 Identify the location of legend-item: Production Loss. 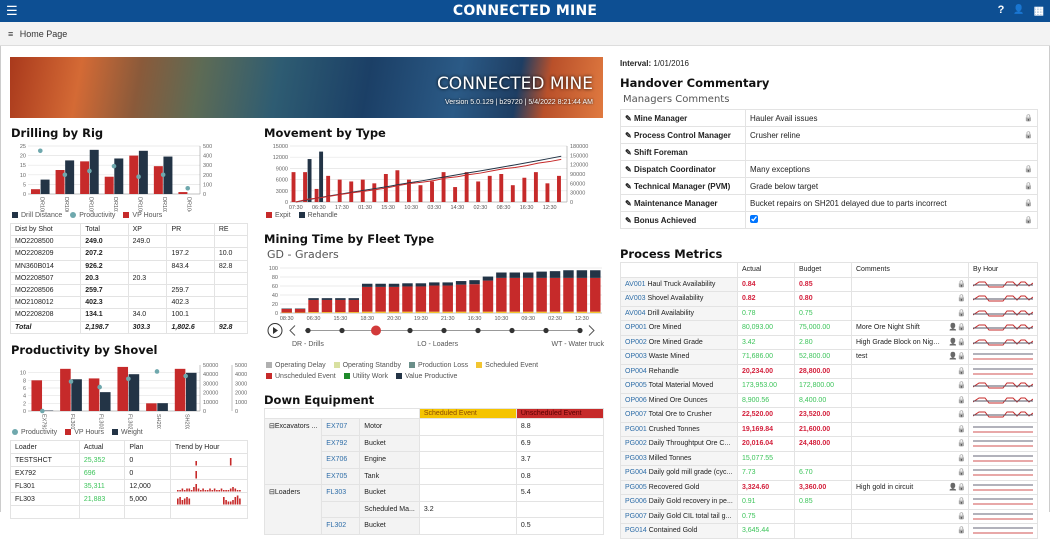
(438, 365).